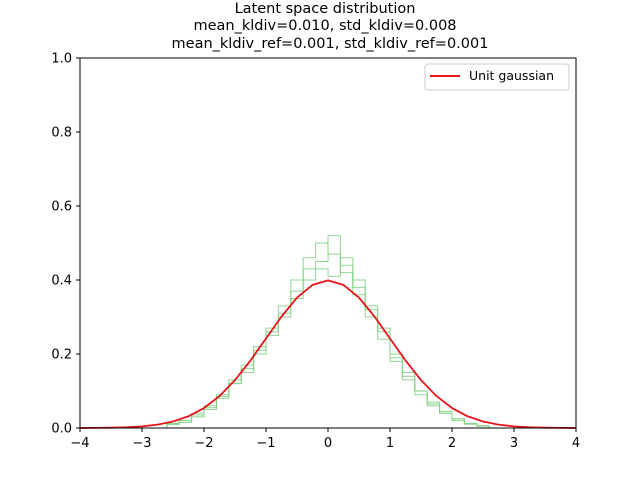 Image resolution: width=640 pixels, height=480 pixels. I want to click on x-tick-label: 2, so click(452, 443).